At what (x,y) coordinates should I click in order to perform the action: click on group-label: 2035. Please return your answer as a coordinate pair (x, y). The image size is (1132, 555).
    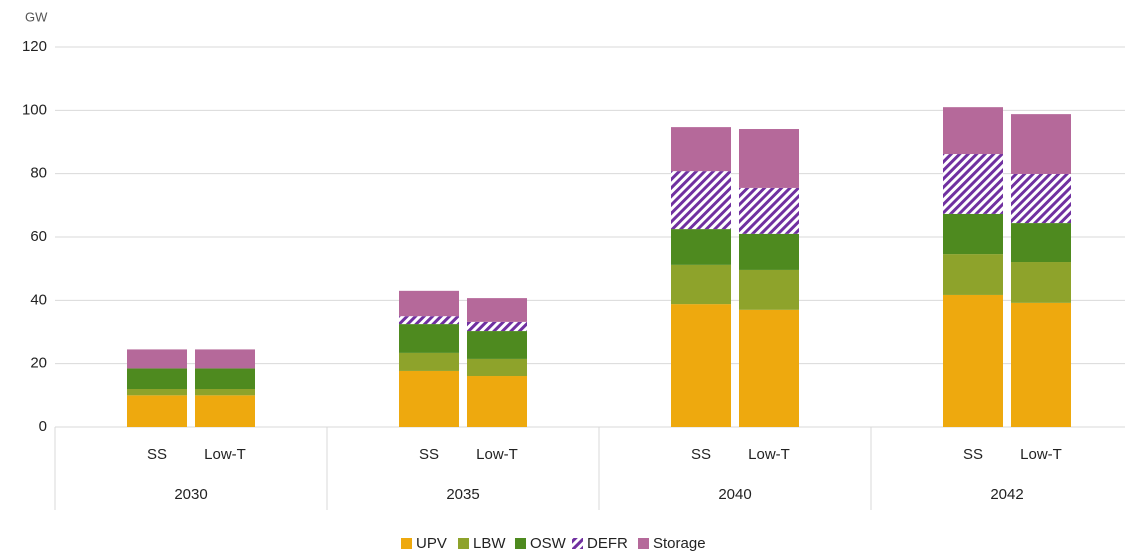
    Looking at the image, I should click on (462, 494).